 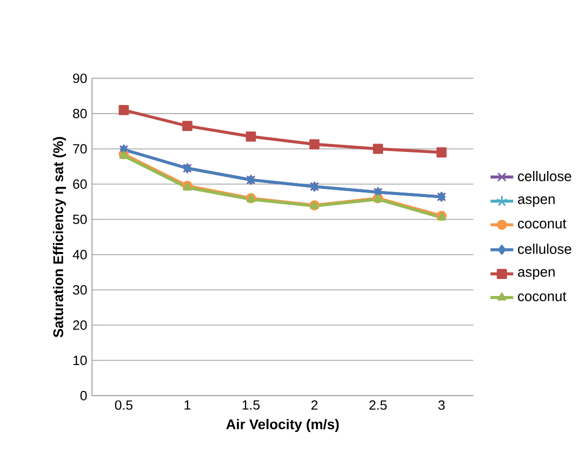 What do you see at coordinates (80, 113) in the screenshot?
I see `y-tick-label: 80` at bounding box center [80, 113].